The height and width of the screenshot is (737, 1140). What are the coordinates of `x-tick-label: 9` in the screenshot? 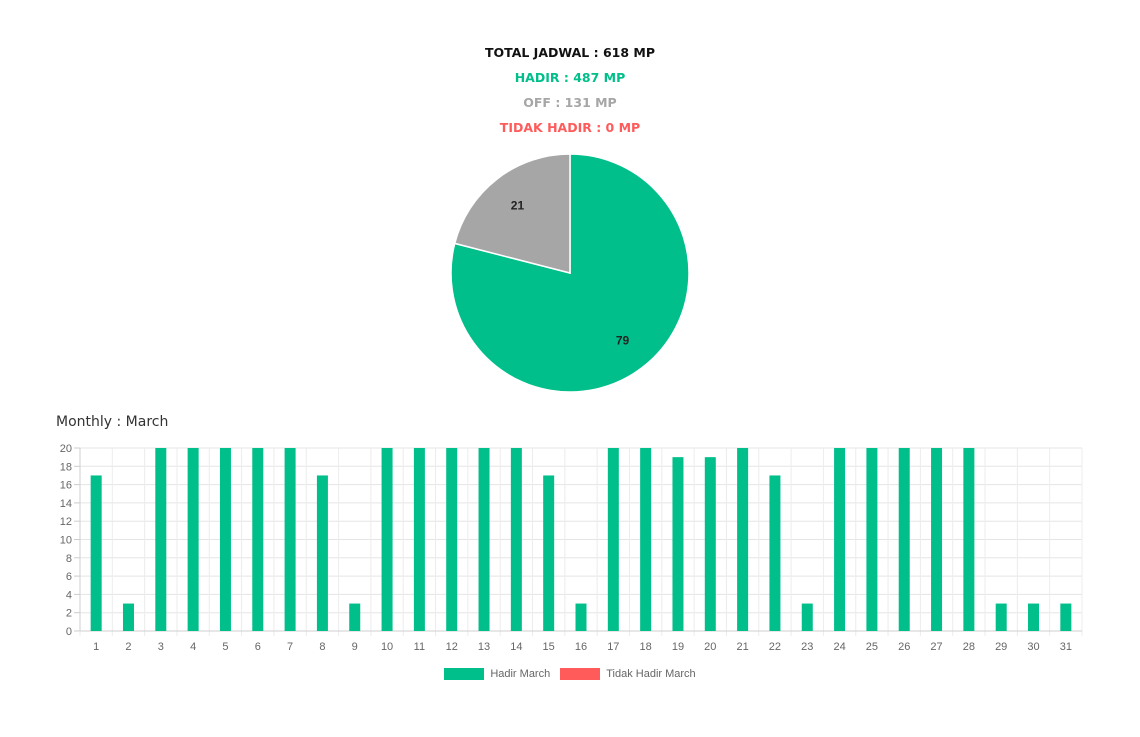 It's located at (355, 647).